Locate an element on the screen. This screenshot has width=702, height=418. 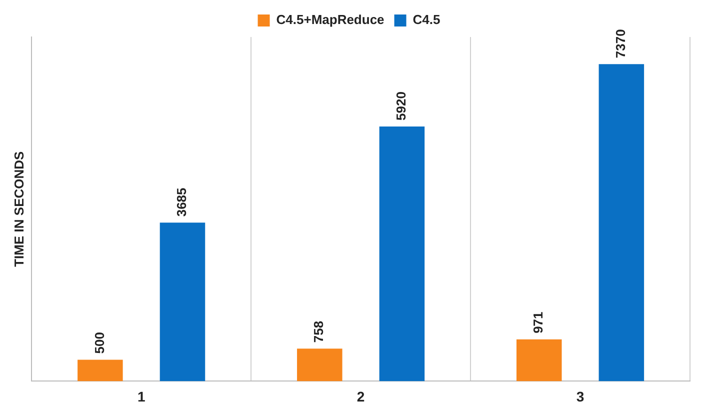
legend-label: C4.5+MapReduce is located at coordinates (330, 20).